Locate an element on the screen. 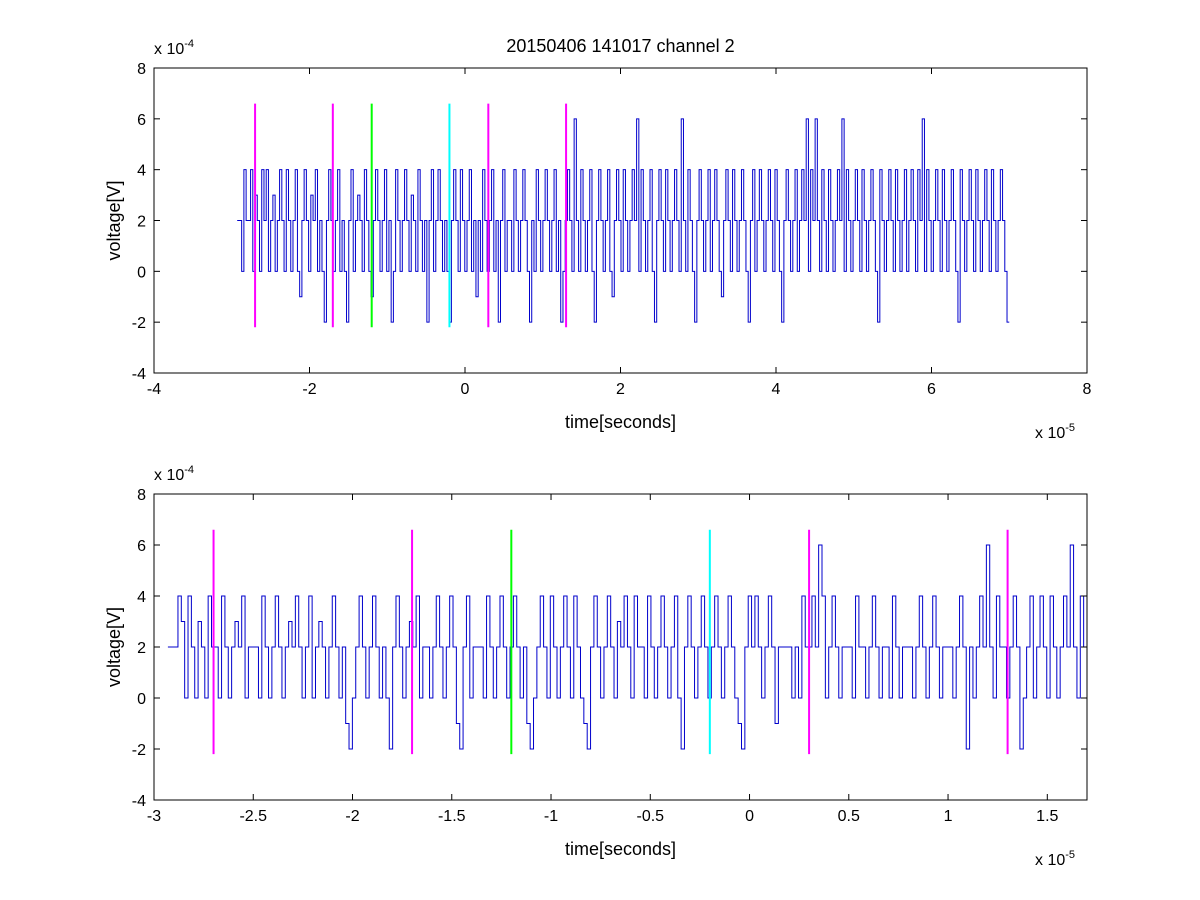 This screenshot has height=900, width=1200. y-axis-label-bottom: voltage[V] is located at coordinates (114, 647).